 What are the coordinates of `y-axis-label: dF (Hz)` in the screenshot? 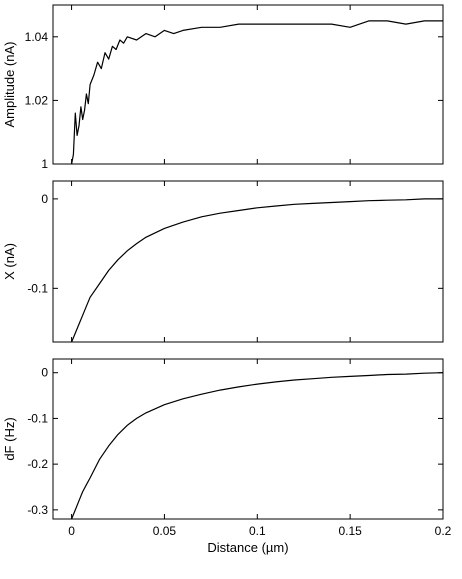 It's located at (9, 438).